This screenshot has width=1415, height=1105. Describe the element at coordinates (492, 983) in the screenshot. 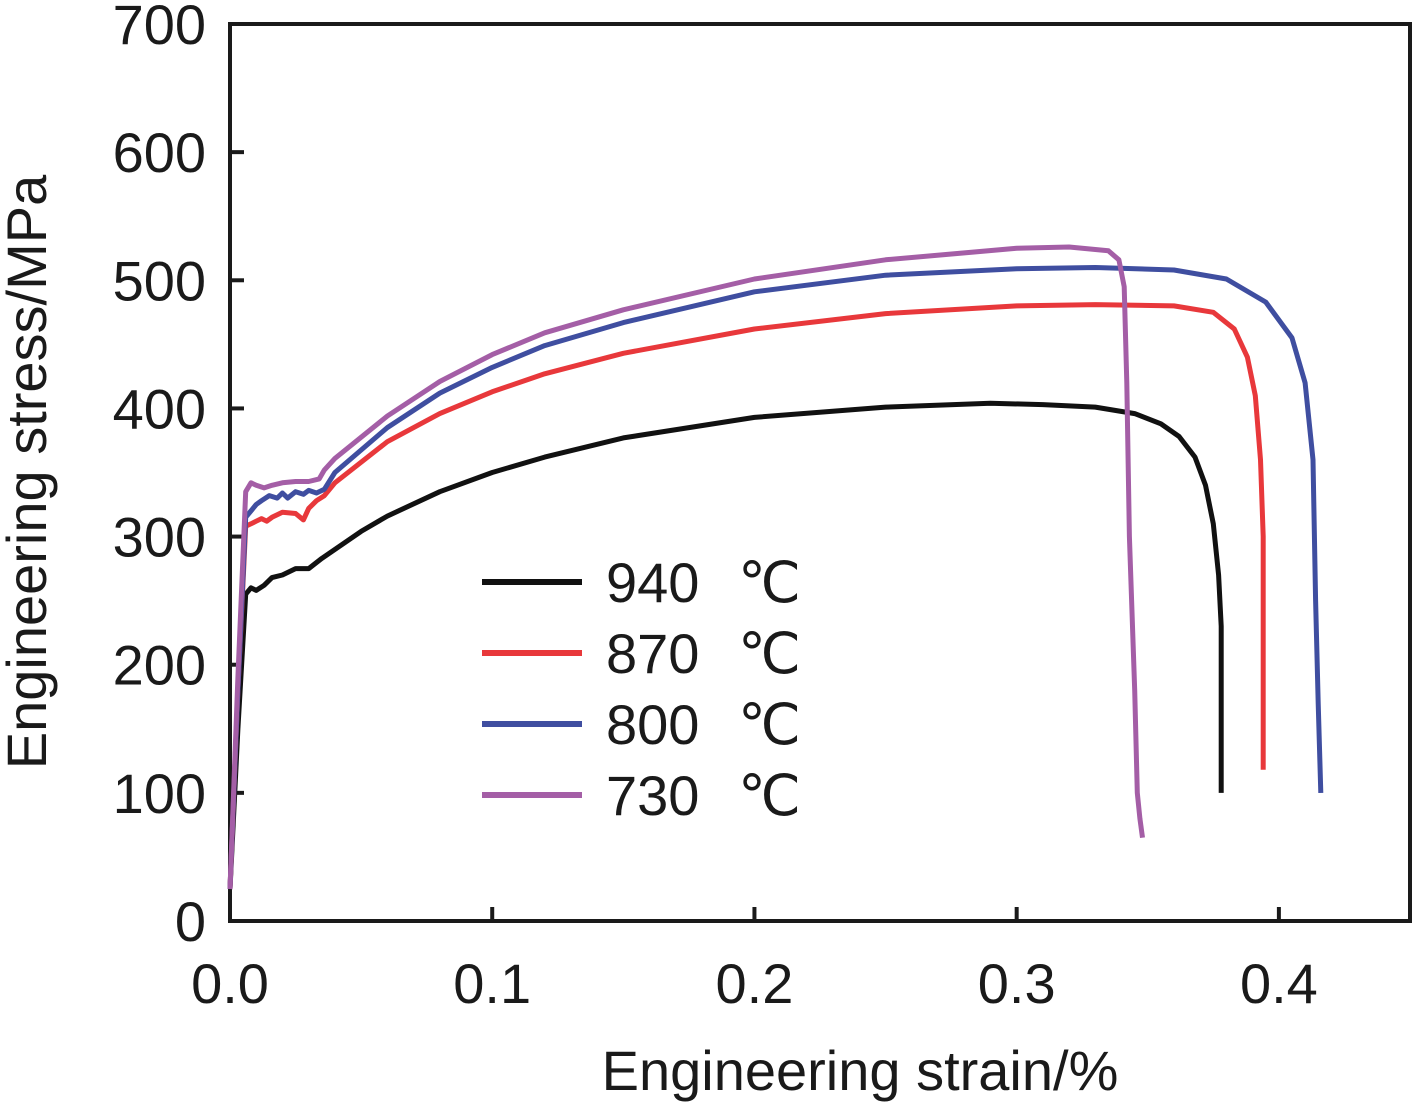

I see `x-tick-label: 0.1` at that location.